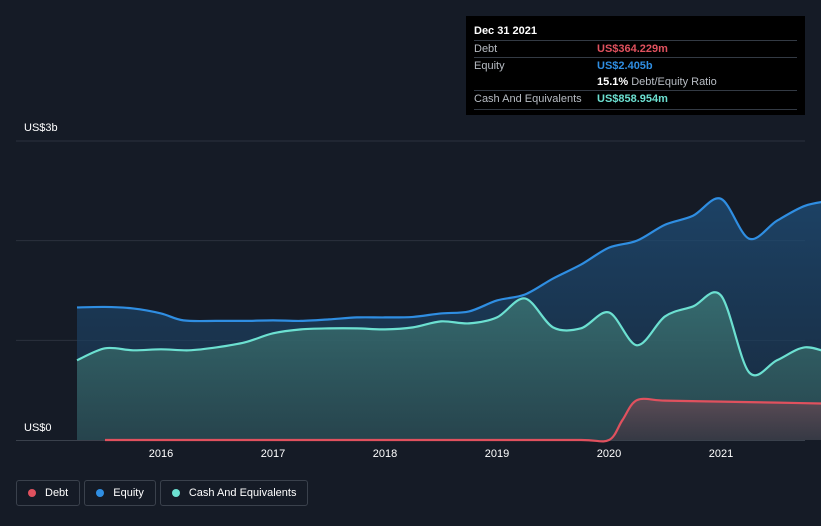 The width and height of the screenshot is (821, 526). Describe the element at coordinates (161, 454) in the screenshot. I see `x-tick-label-2016: 2016` at that location.